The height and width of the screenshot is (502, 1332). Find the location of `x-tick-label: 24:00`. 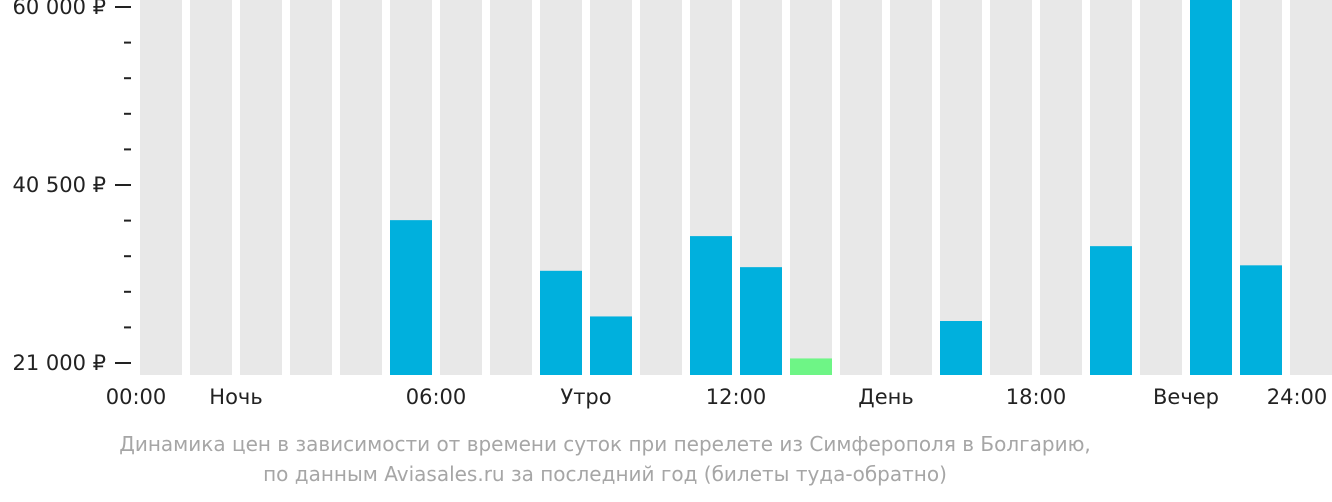

x-tick-label: 24:00 is located at coordinates (1297, 397).